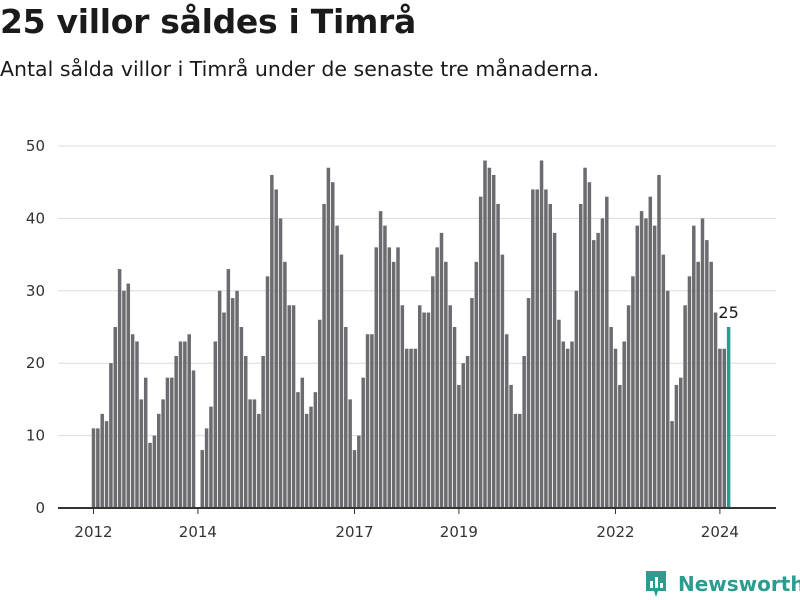 The height and width of the screenshot is (600, 800). What do you see at coordinates (35, 436) in the screenshot?
I see `y-tick-label: 10` at bounding box center [35, 436].